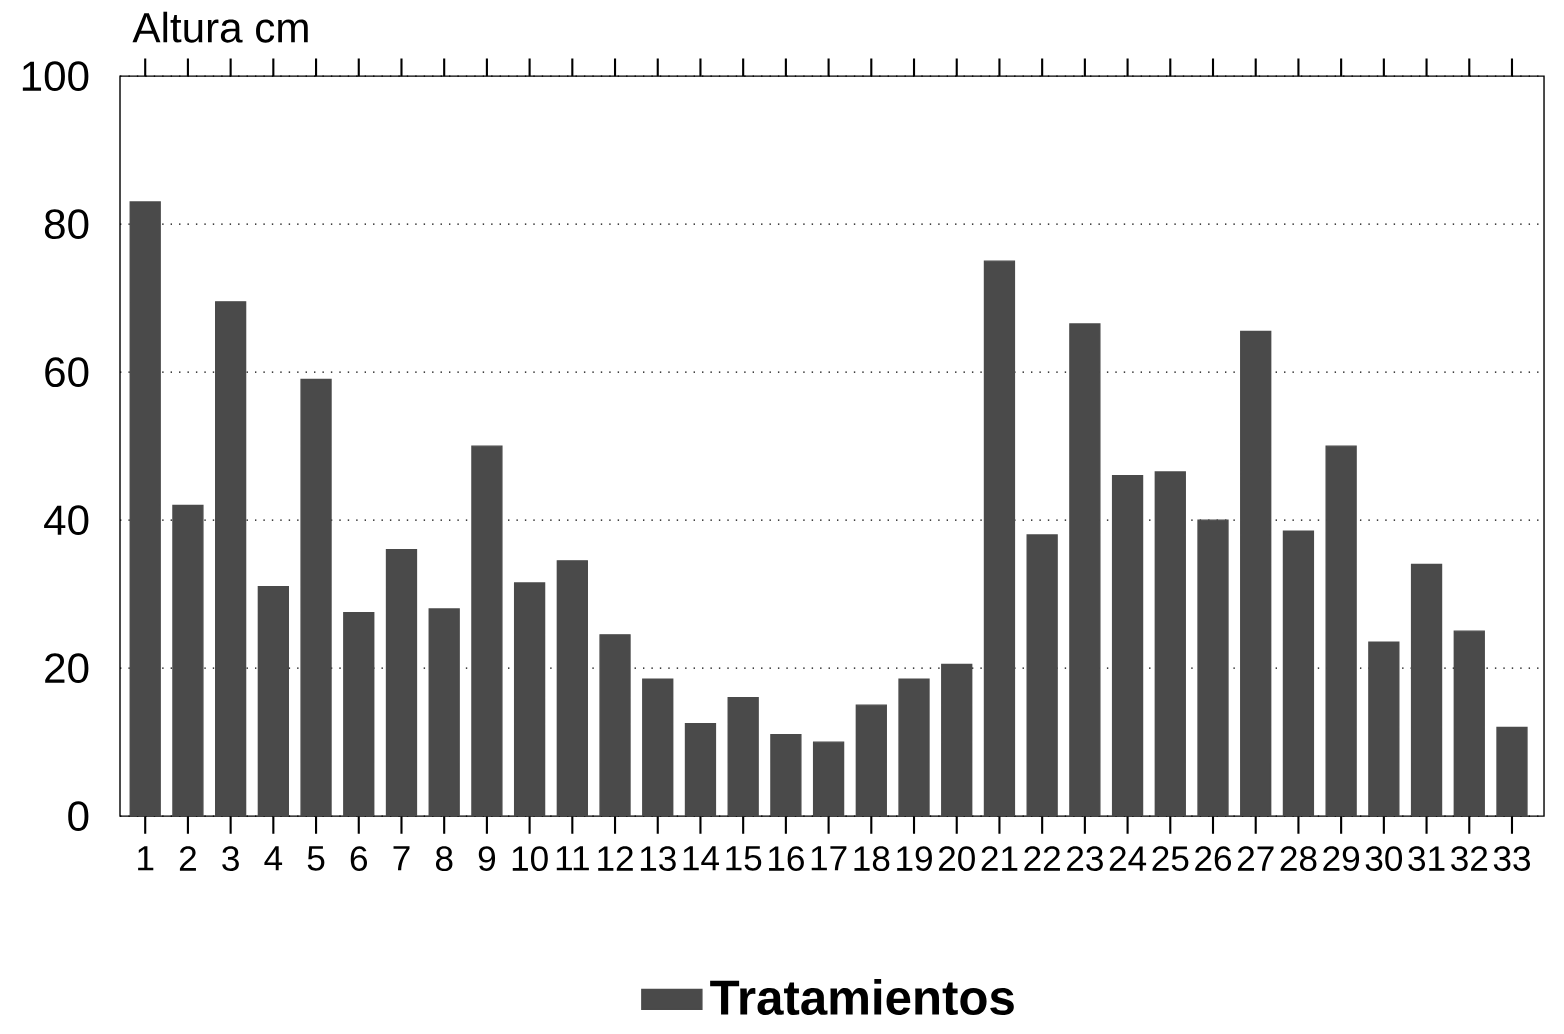 The width and height of the screenshot is (1564, 1034). I want to click on x-tick-label: 4, so click(273, 858).